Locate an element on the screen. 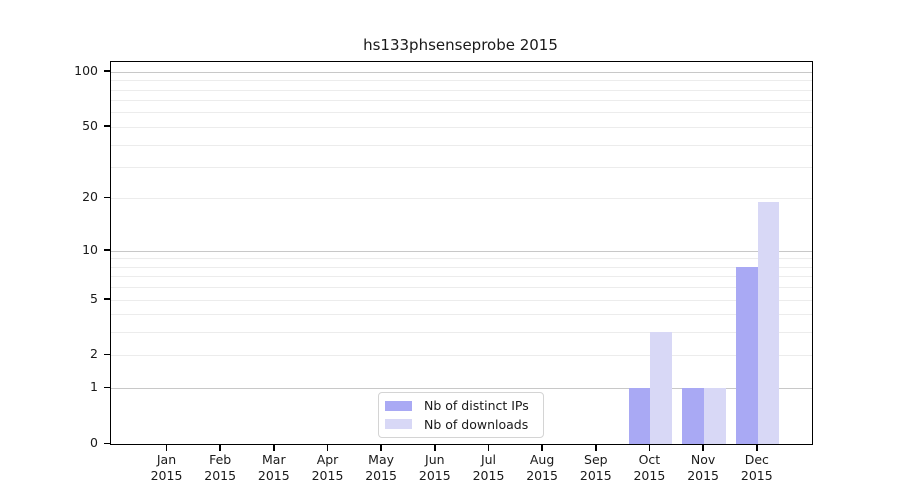 The height and width of the screenshot is (500, 900). y-tick-label: 2 is located at coordinates (94, 354).